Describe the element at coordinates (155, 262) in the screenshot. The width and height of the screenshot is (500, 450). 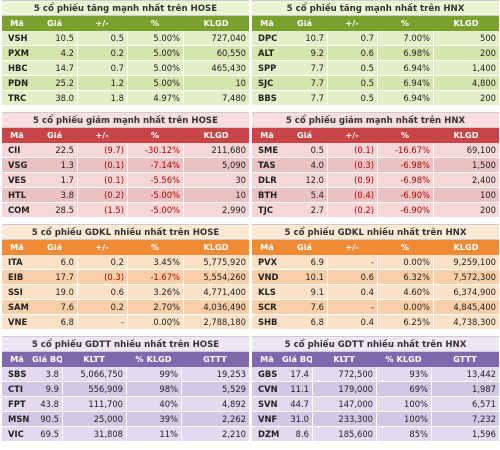
I see `value-cell: 3.45%` at that location.